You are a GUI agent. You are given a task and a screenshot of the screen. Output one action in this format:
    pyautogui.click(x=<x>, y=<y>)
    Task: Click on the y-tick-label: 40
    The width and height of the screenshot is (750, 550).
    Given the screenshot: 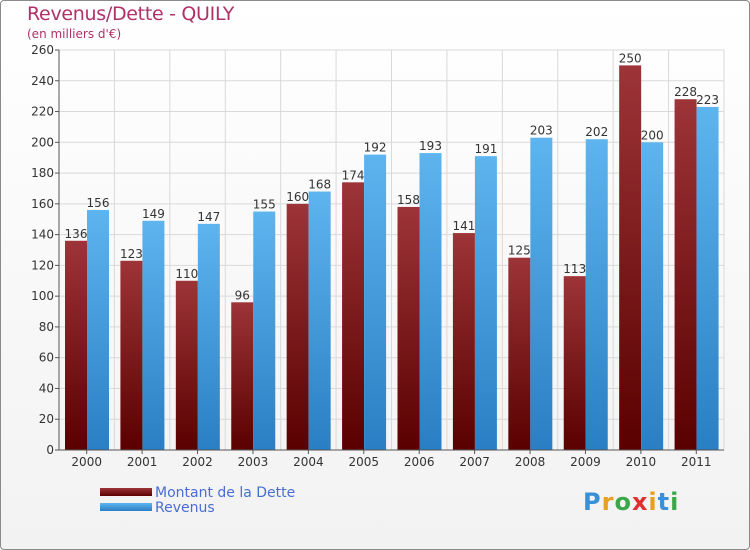 What is the action you would take?
    pyautogui.click(x=46, y=388)
    